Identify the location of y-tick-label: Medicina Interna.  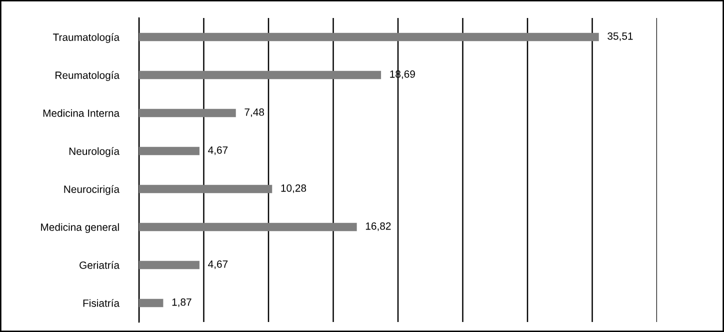
(81, 113).